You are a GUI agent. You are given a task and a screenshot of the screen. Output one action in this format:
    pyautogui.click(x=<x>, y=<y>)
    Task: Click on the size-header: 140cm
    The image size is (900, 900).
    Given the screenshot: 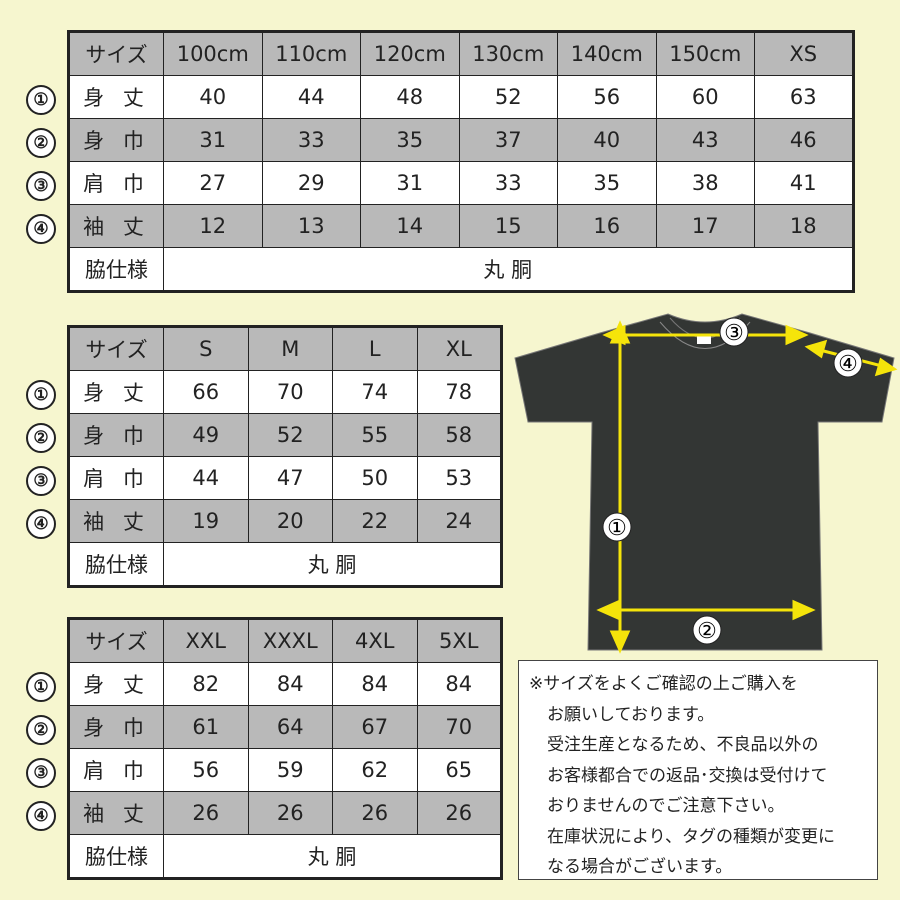 What is the action you would take?
    pyautogui.click(x=607, y=53)
    